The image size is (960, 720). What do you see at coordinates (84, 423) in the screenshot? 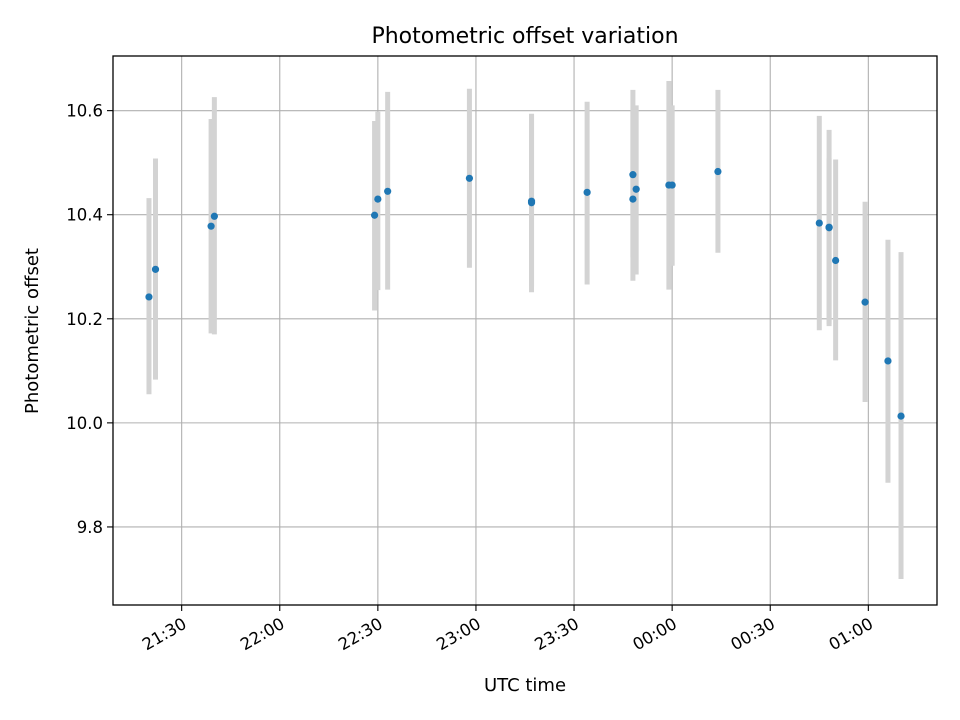
I see `y-tick-label: 10.0` at bounding box center [84, 423].